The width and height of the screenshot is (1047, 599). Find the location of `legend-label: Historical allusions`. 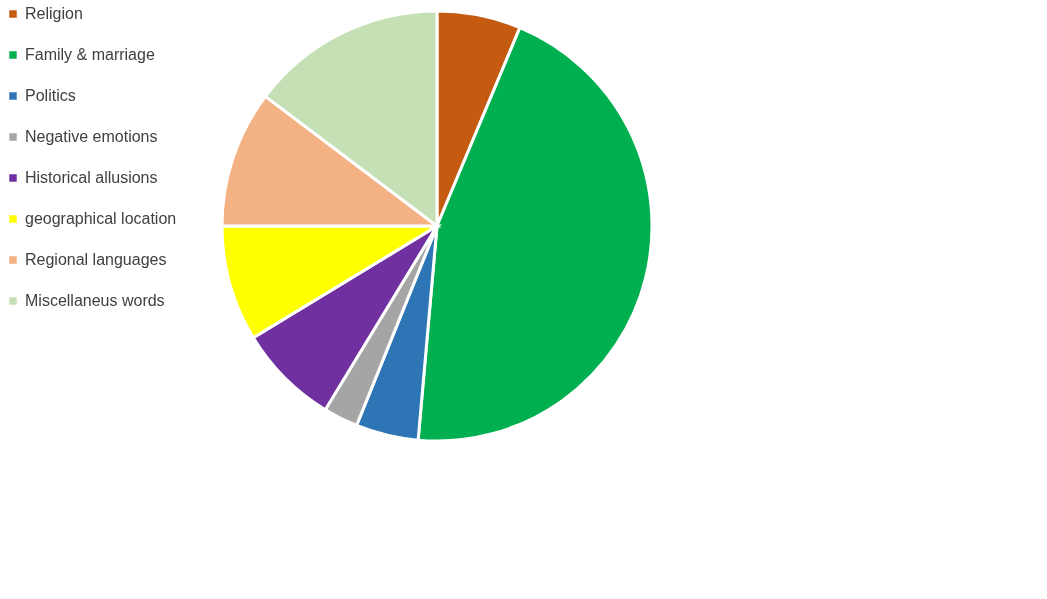

legend-label: Historical allusions is located at coordinates (91, 177).